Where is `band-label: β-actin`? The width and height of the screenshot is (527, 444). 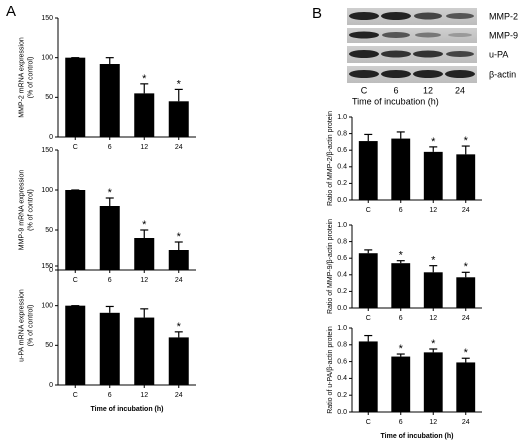
band-label: β-actin is located at coordinates (502, 74).